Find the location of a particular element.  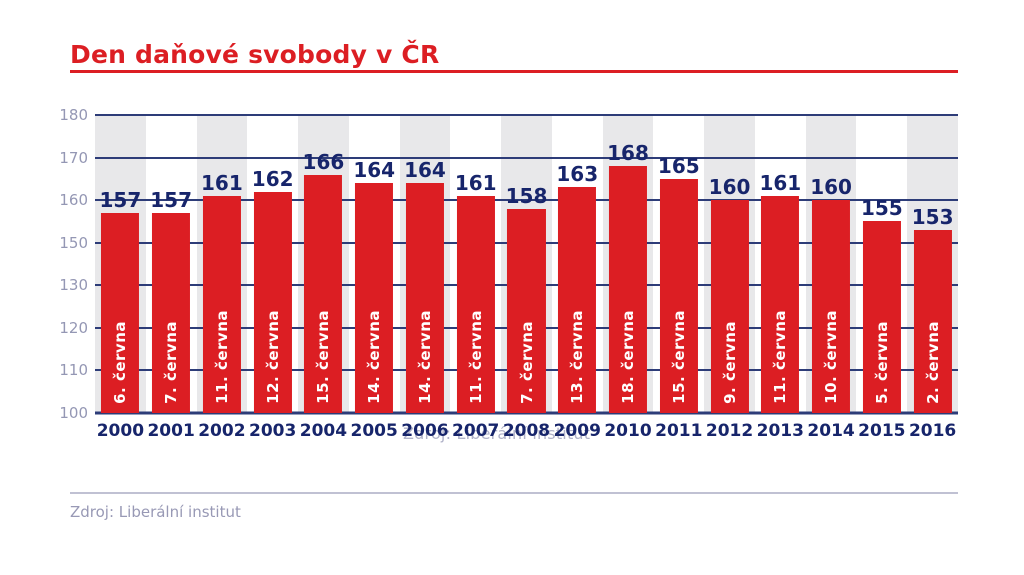

y-tick-label: 130 is located at coordinates (73, 285).